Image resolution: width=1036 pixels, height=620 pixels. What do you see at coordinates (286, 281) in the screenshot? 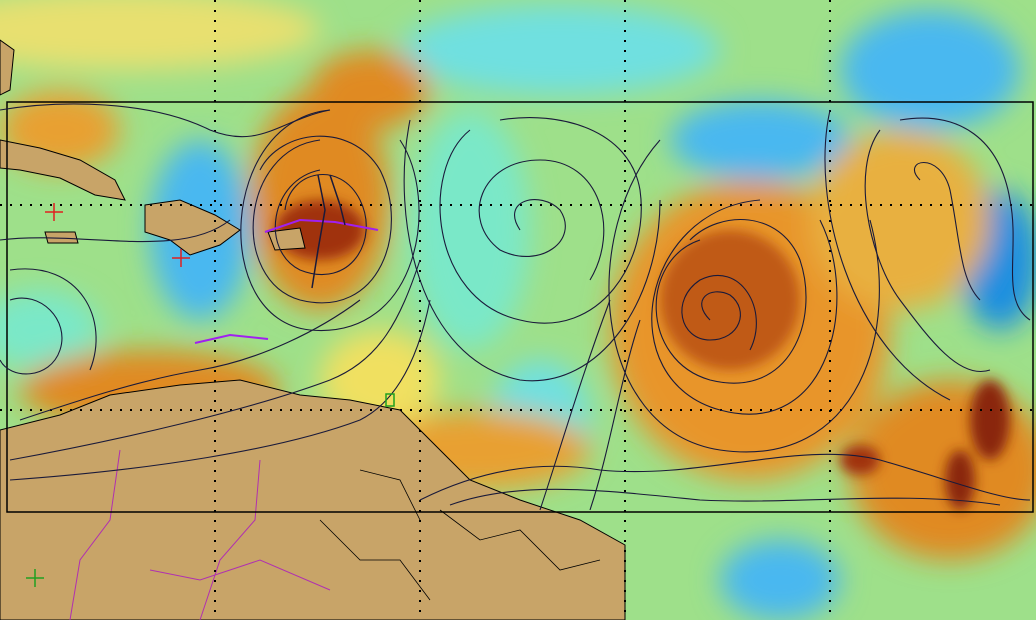
I see `storm-tracks` at bounding box center [286, 281].